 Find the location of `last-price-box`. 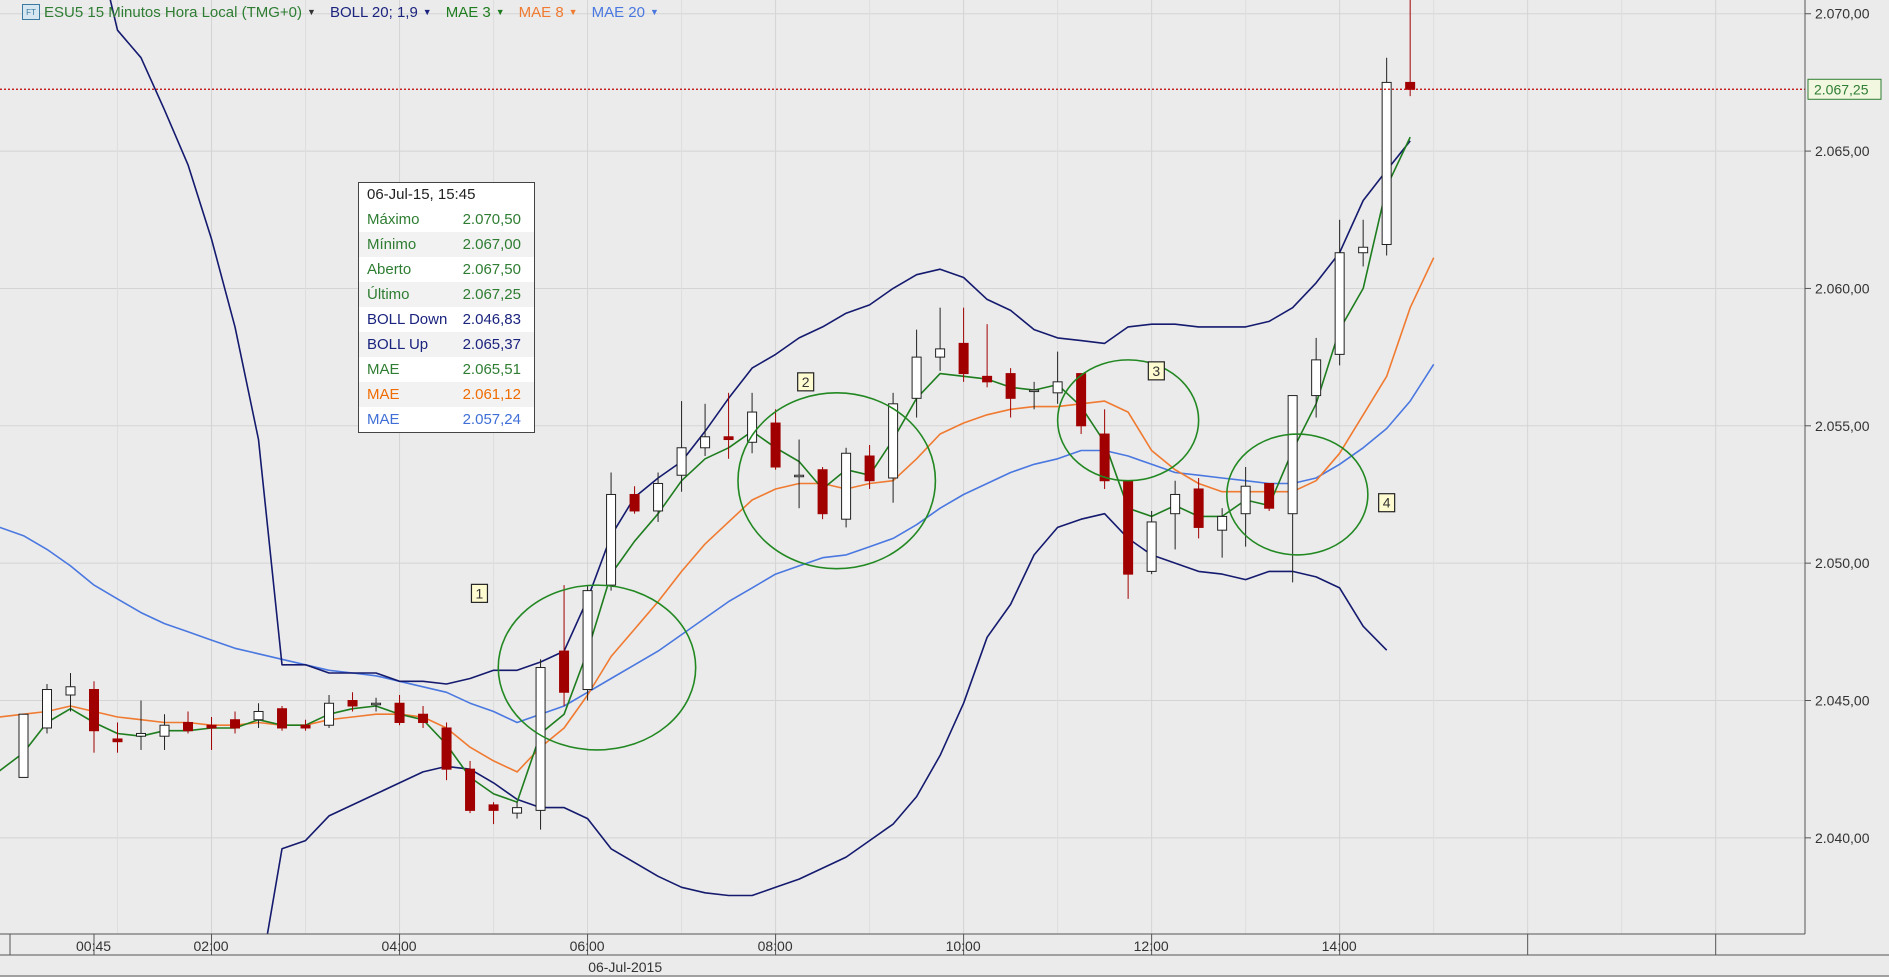

last-price-box is located at coordinates (1844, 89).